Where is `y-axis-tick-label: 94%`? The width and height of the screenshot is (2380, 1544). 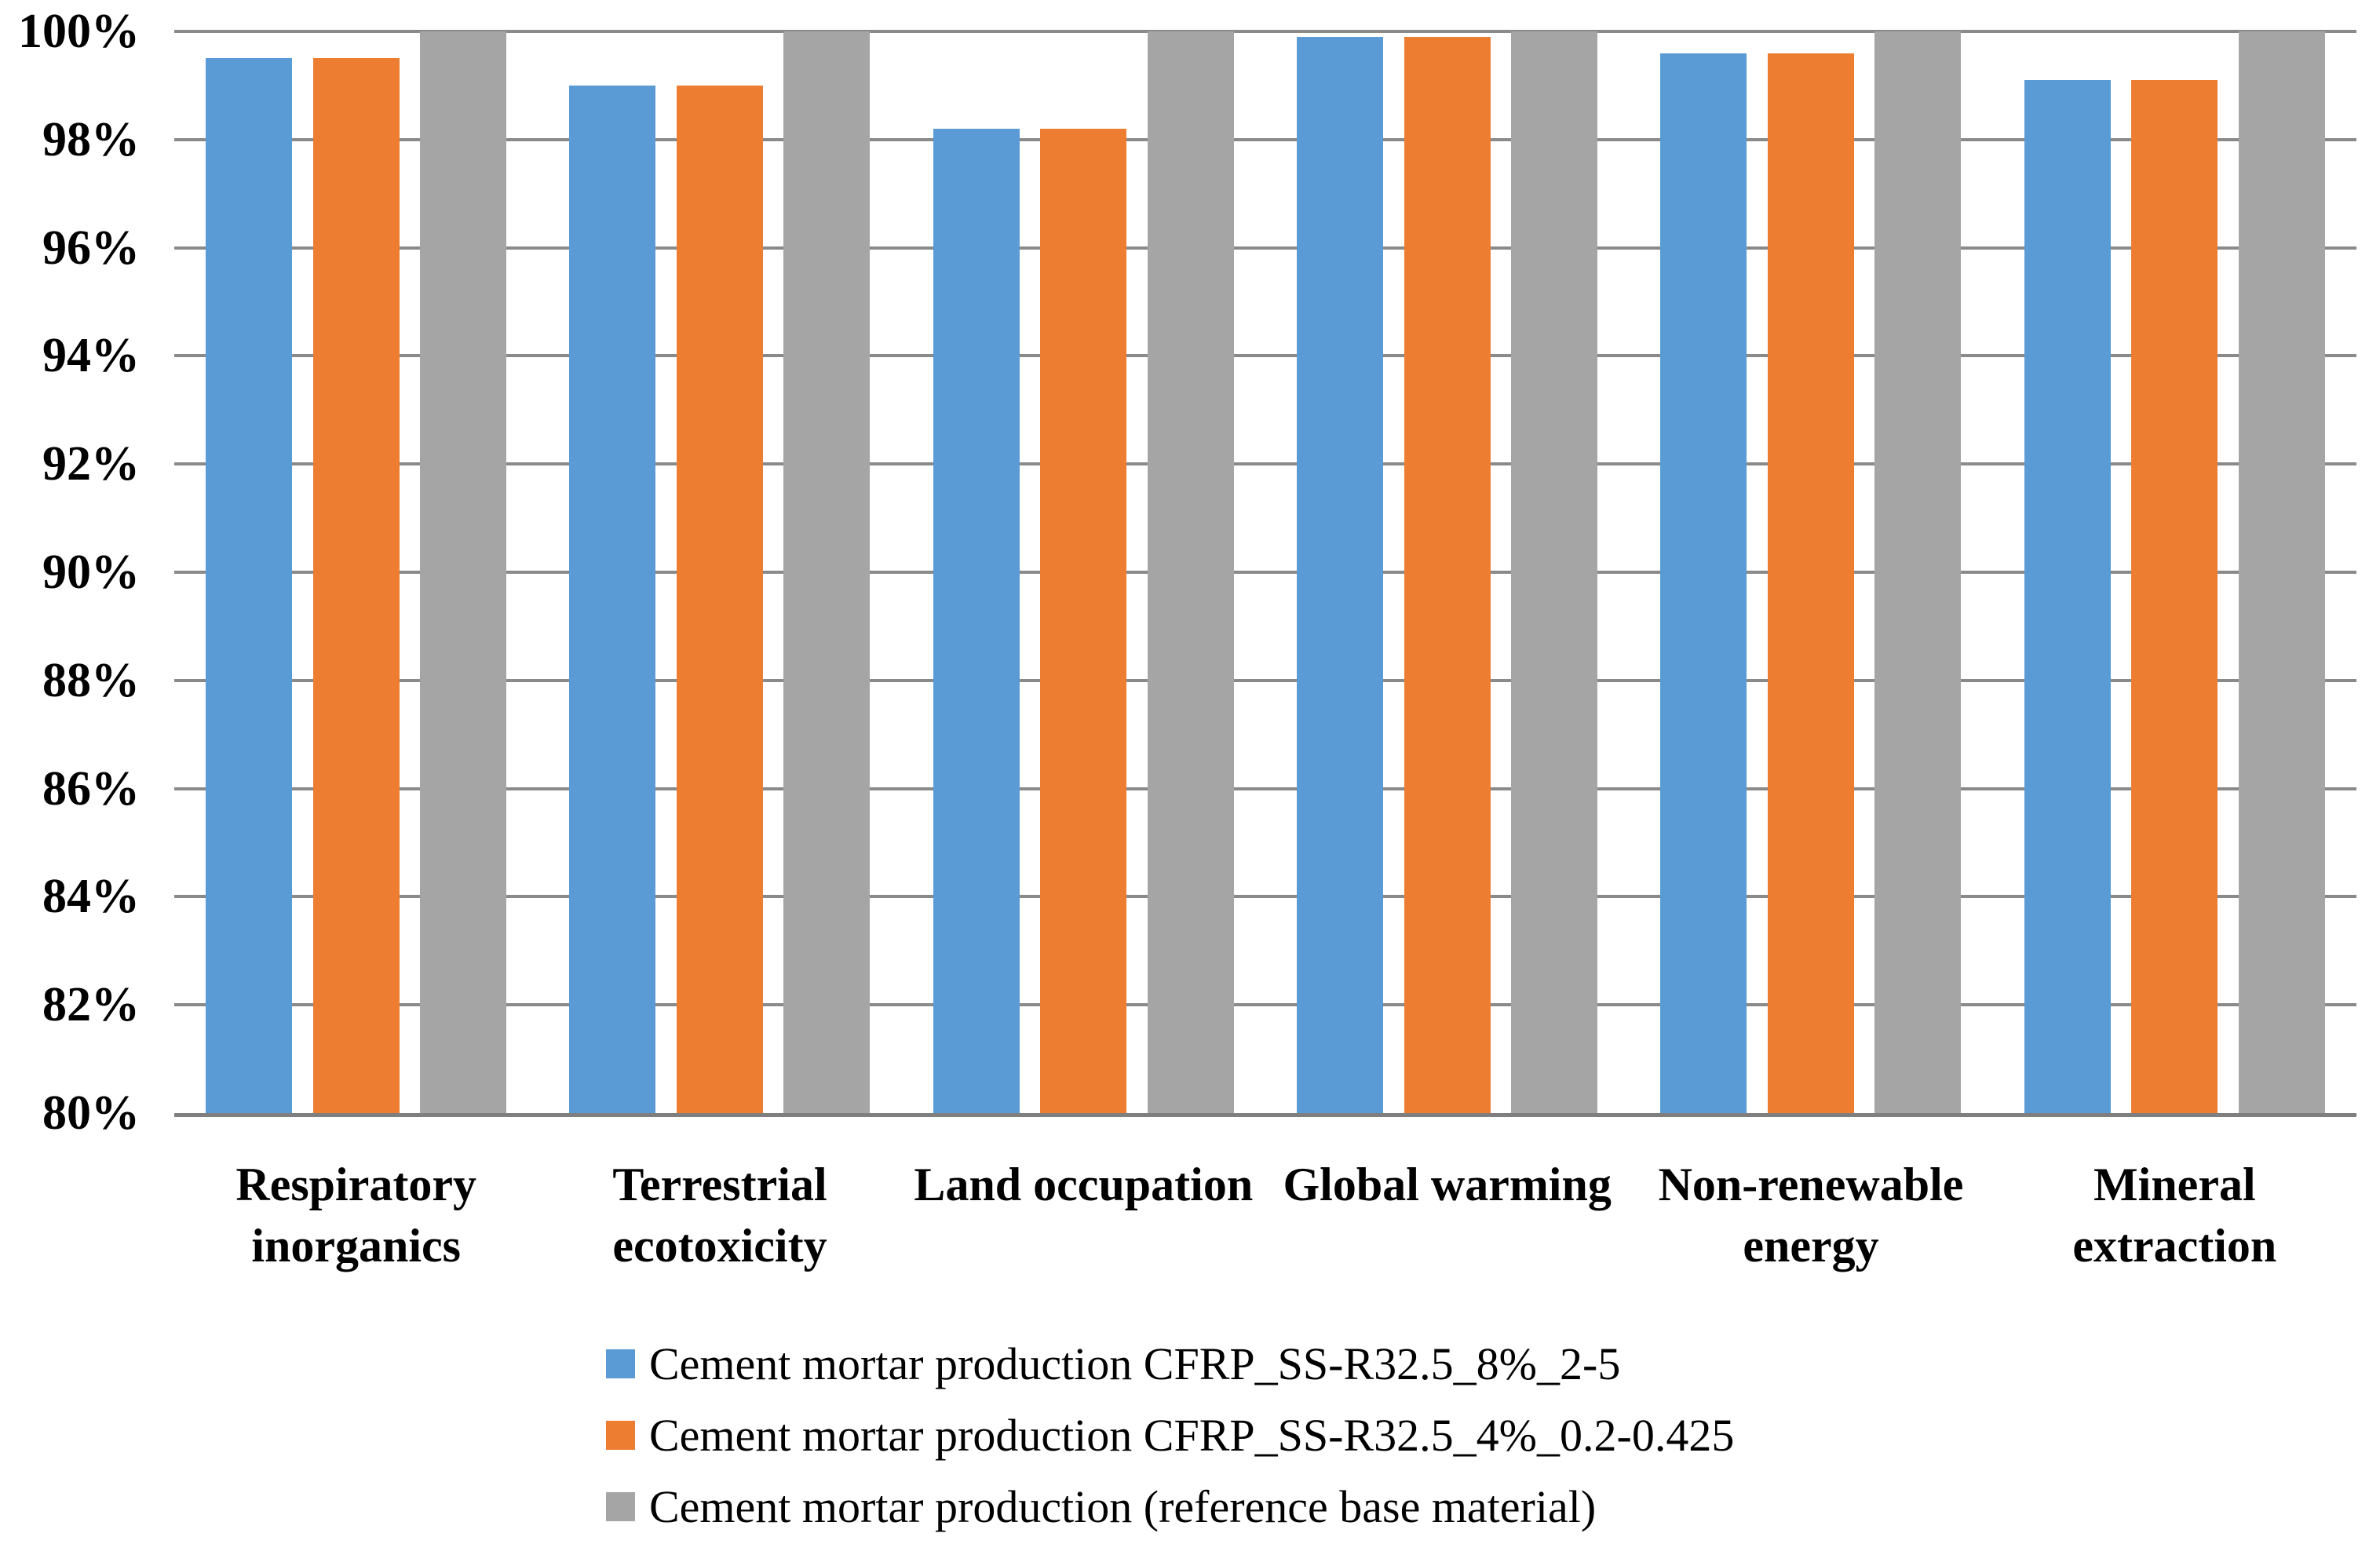
y-axis-tick-label: 94% is located at coordinates (91, 356).